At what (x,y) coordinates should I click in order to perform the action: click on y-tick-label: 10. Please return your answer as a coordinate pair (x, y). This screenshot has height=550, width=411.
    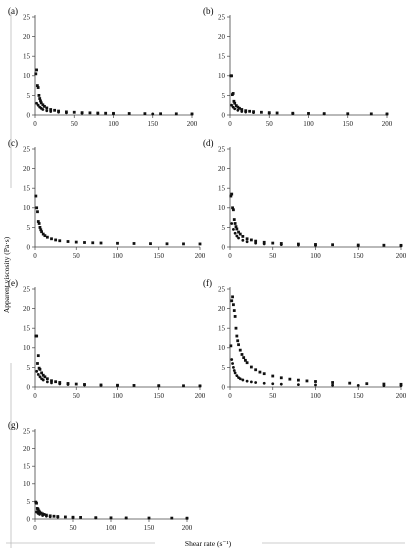
    Looking at the image, I should click on (27, 76).